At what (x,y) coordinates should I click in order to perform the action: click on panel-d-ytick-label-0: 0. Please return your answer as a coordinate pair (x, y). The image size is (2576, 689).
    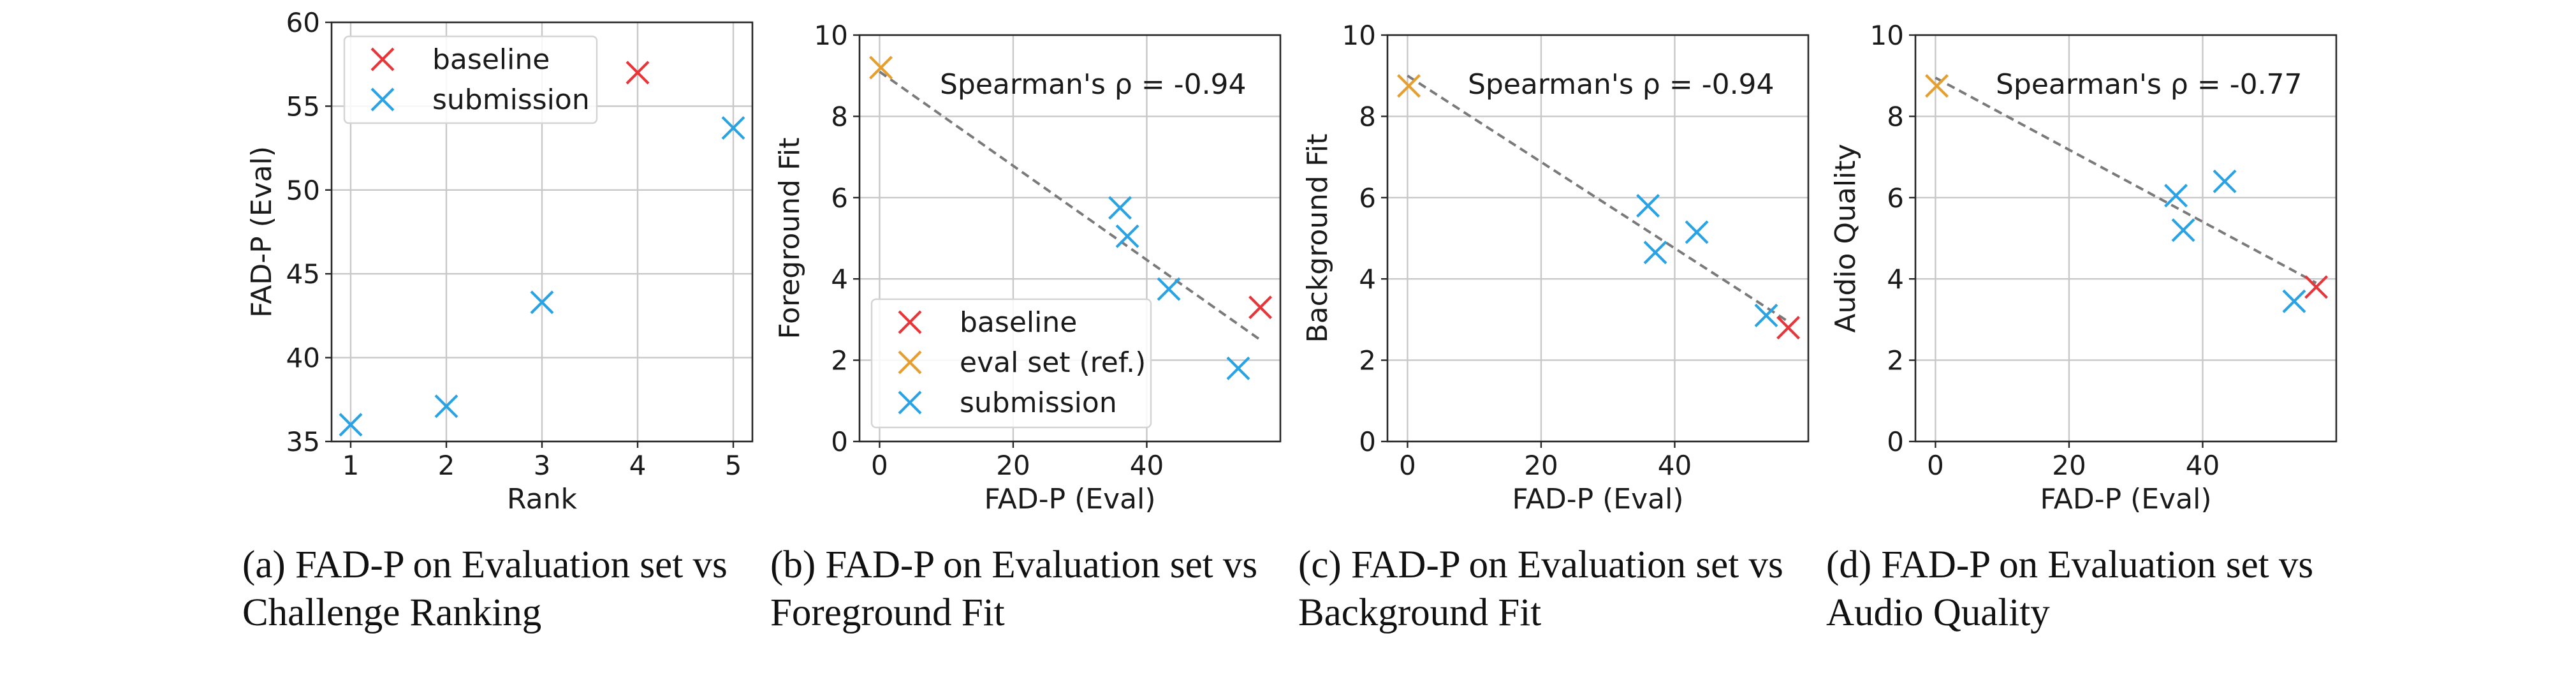
    Looking at the image, I should click on (1896, 442).